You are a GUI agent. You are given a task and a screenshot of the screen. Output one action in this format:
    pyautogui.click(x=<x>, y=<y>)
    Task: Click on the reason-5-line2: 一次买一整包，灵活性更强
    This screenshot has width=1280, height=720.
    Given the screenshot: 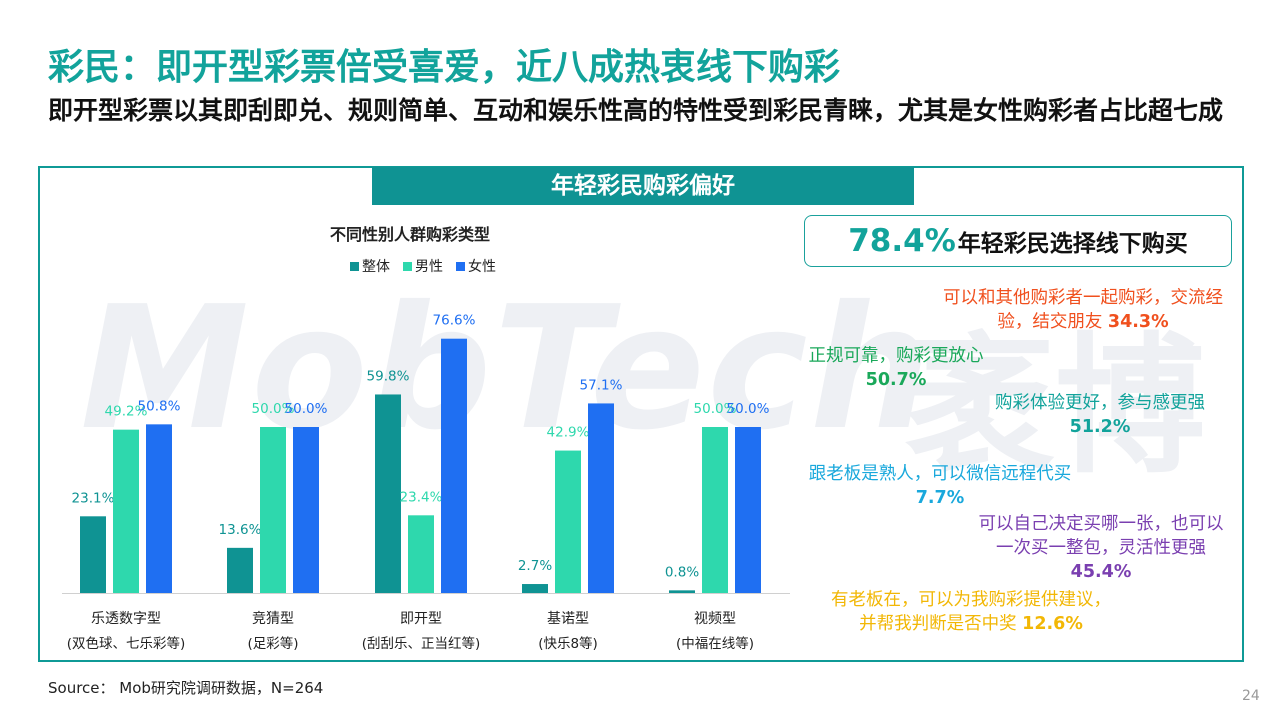 What is the action you would take?
    pyautogui.click(x=1101, y=548)
    